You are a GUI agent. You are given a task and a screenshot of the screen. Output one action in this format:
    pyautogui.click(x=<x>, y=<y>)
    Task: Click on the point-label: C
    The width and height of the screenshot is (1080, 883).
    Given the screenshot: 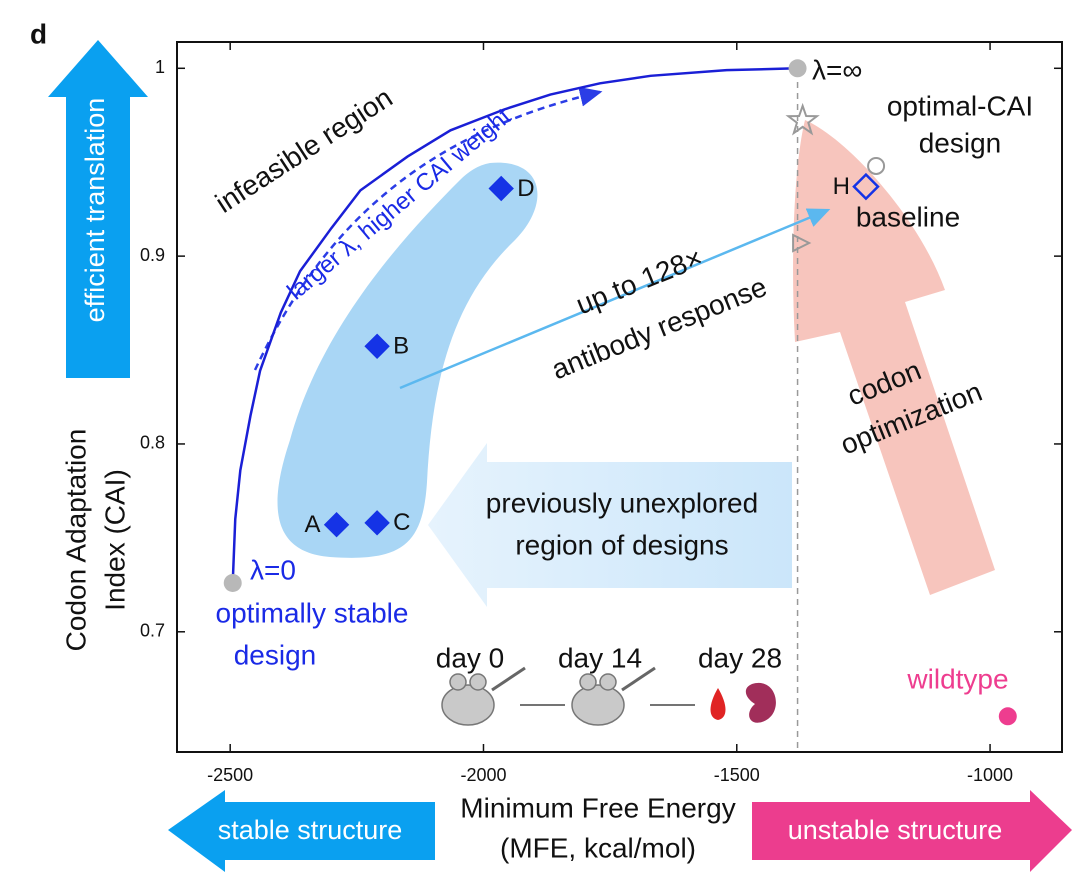 What is the action you would take?
    pyautogui.click(x=401, y=522)
    